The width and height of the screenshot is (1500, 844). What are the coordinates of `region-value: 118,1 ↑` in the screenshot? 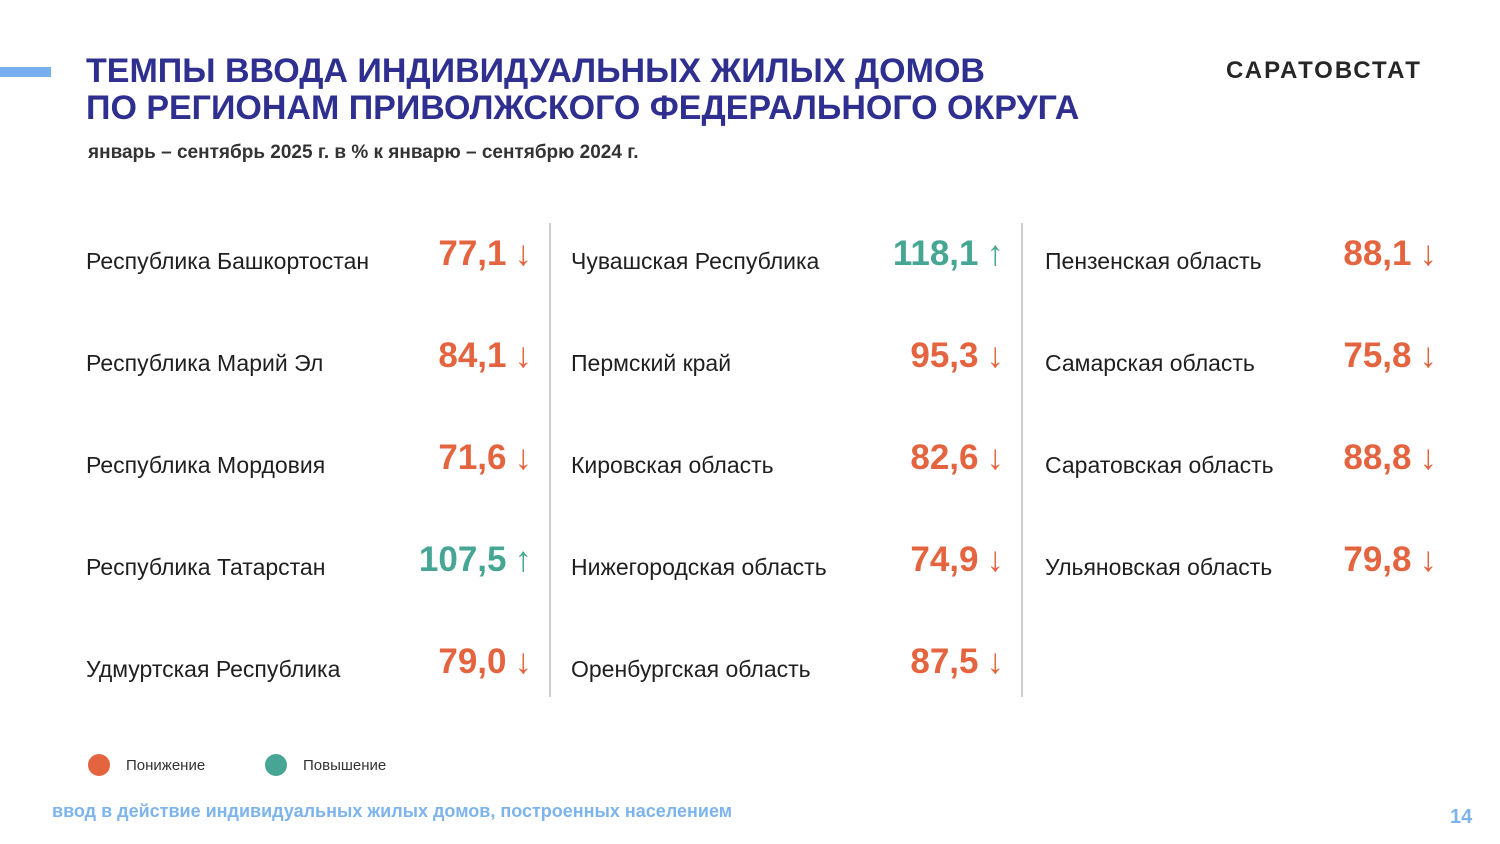 It's located at (948, 254).